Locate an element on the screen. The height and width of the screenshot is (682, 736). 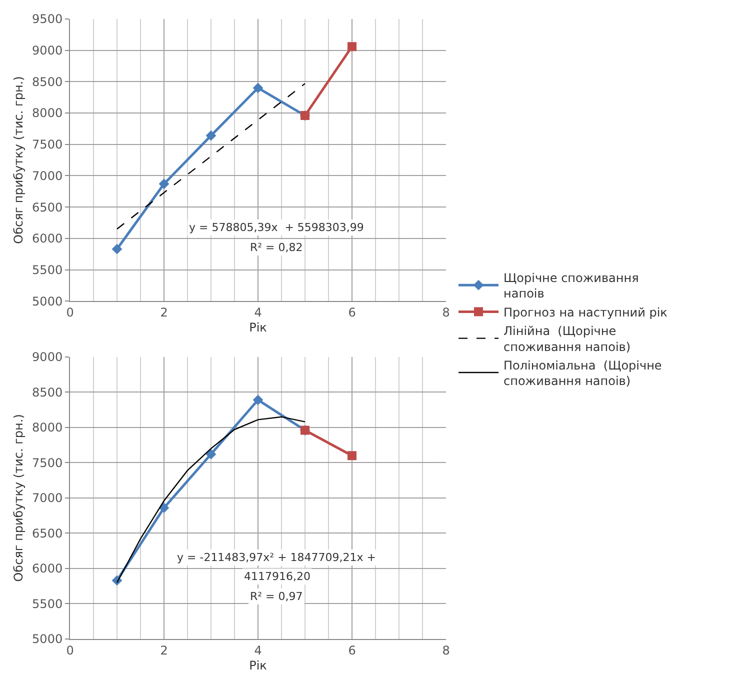
annotation: R² = 0,97 is located at coordinates (276, 596).